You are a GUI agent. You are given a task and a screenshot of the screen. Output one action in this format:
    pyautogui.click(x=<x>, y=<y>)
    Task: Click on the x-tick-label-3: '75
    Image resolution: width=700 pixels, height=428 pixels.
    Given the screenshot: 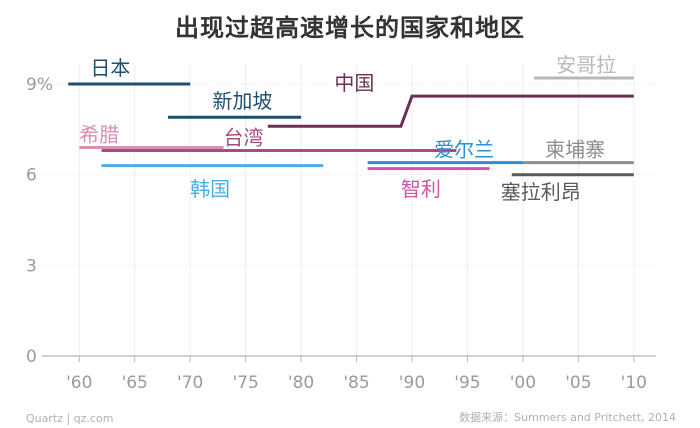 What is the action you would take?
    pyautogui.click(x=245, y=383)
    